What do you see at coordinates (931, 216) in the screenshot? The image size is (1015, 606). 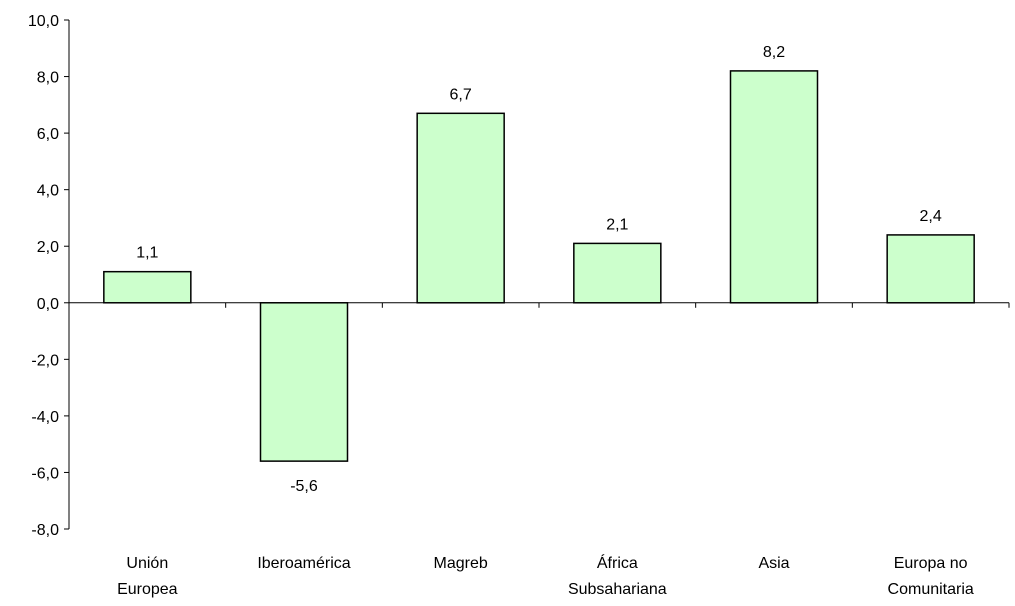 I see `bar-value-label: 2,4` at bounding box center [931, 216].